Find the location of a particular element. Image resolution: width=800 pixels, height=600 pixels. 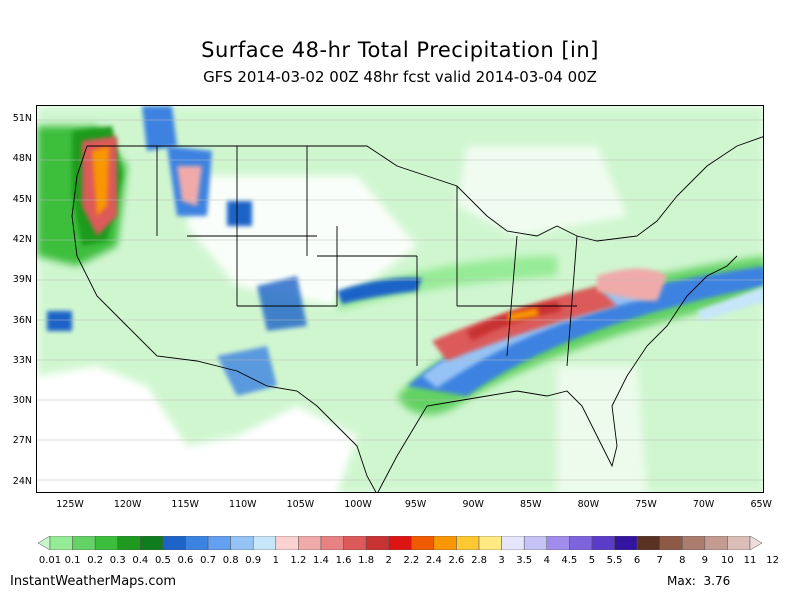

longitude-label: 80W is located at coordinates (588, 504).